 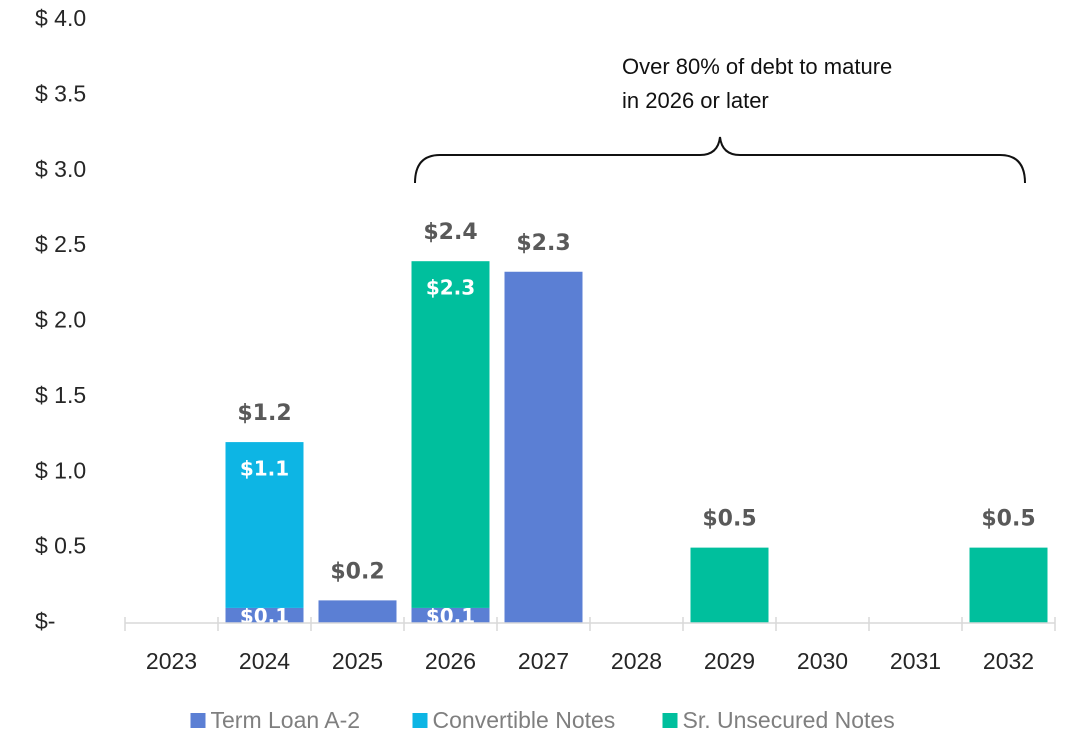 What do you see at coordinates (357, 661) in the screenshot?
I see `x-tick-label: 2025` at bounding box center [357, 661].